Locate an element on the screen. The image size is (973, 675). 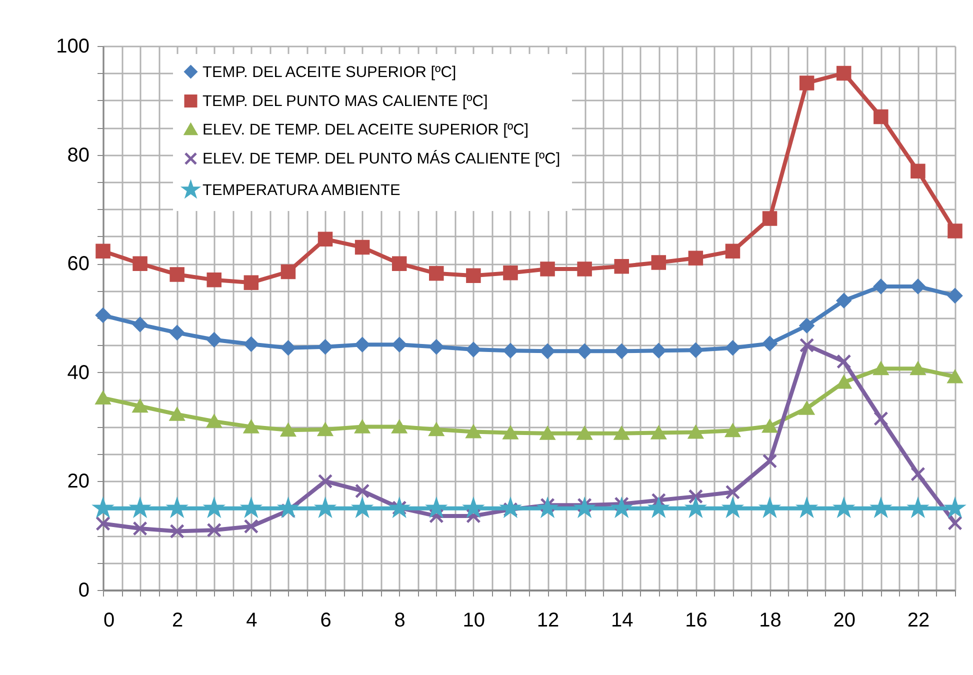
x-tick-label: 16 is located at coordinates (696, 621).